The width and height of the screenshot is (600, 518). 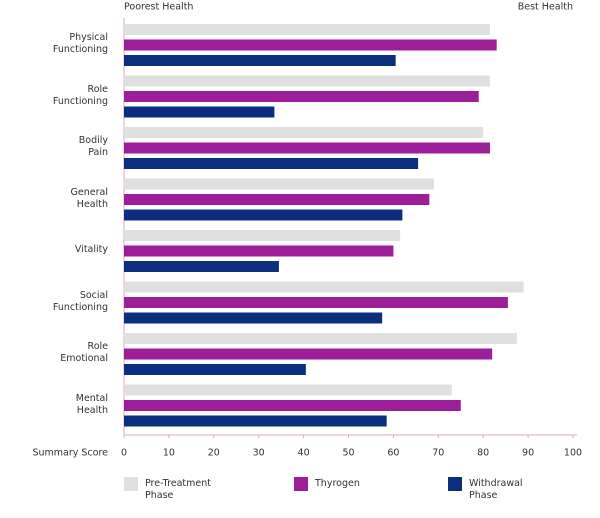 What do you see at coordinates (337, 483) in the screenshot?
I see `legend-label: Thyrogen` at bounding box center [337, 483].